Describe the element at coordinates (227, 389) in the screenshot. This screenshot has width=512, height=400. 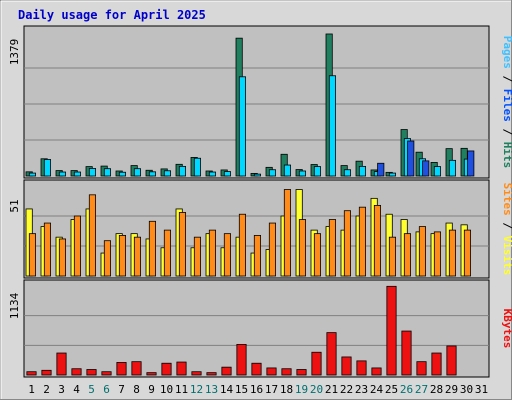
I see `day-label-14: 14` at that location.